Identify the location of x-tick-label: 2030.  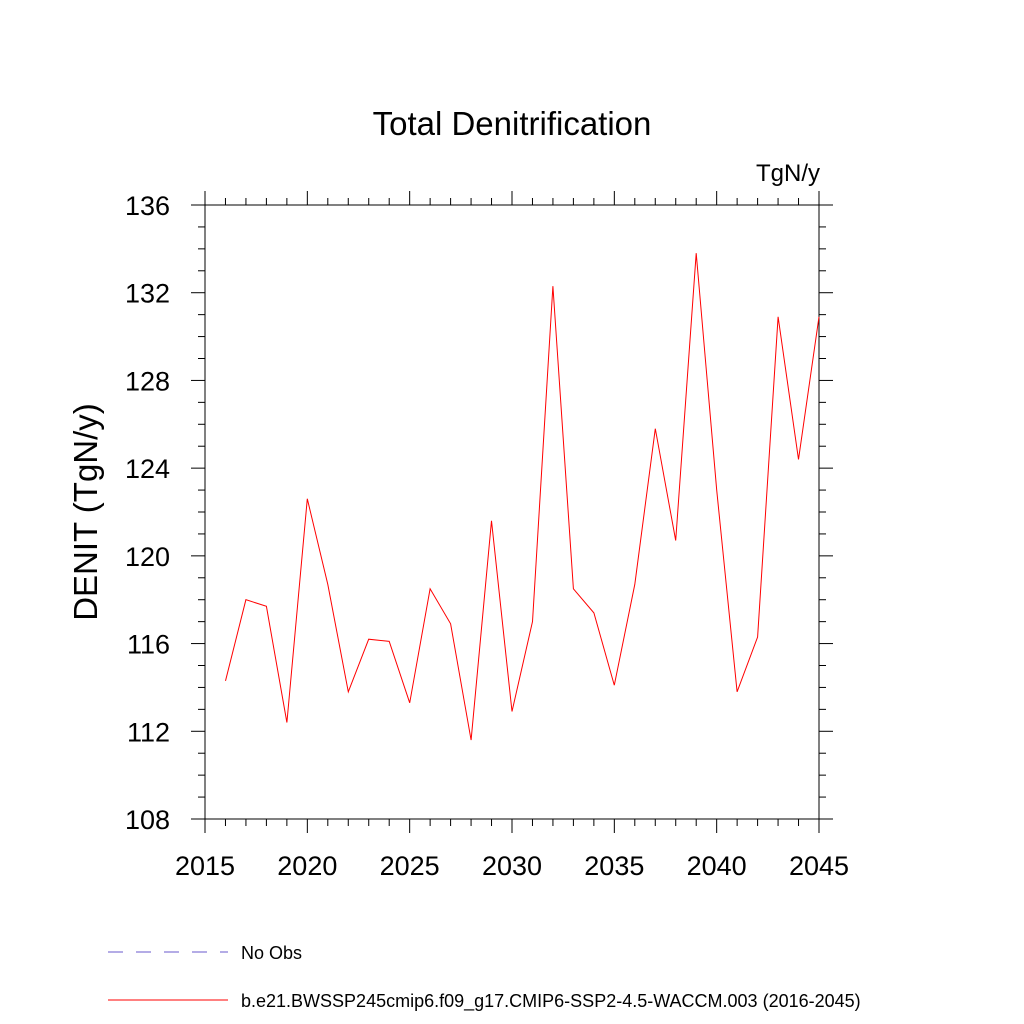
(512, 866).